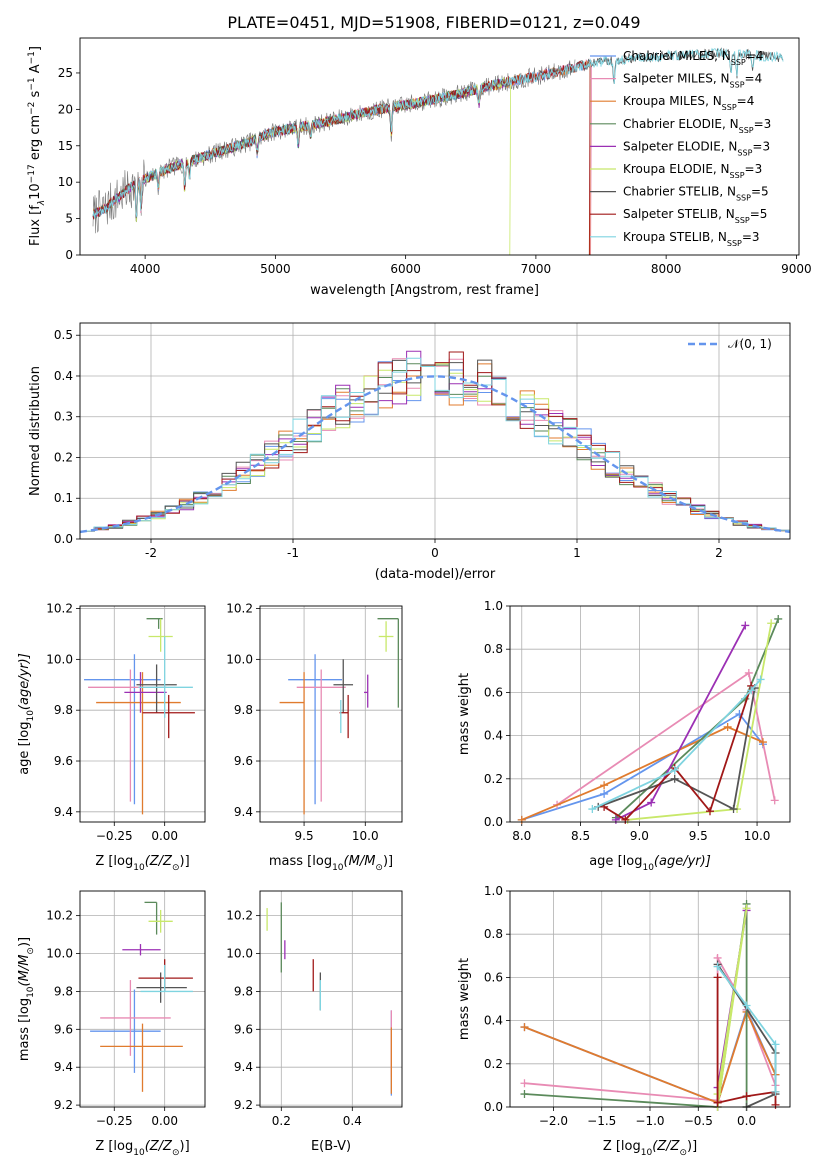 This screenshot has width=819, height=1170. Describe the element at coordinates (63, 498) in the screenshot. I see `y-tick-label: 0.1` at that location.